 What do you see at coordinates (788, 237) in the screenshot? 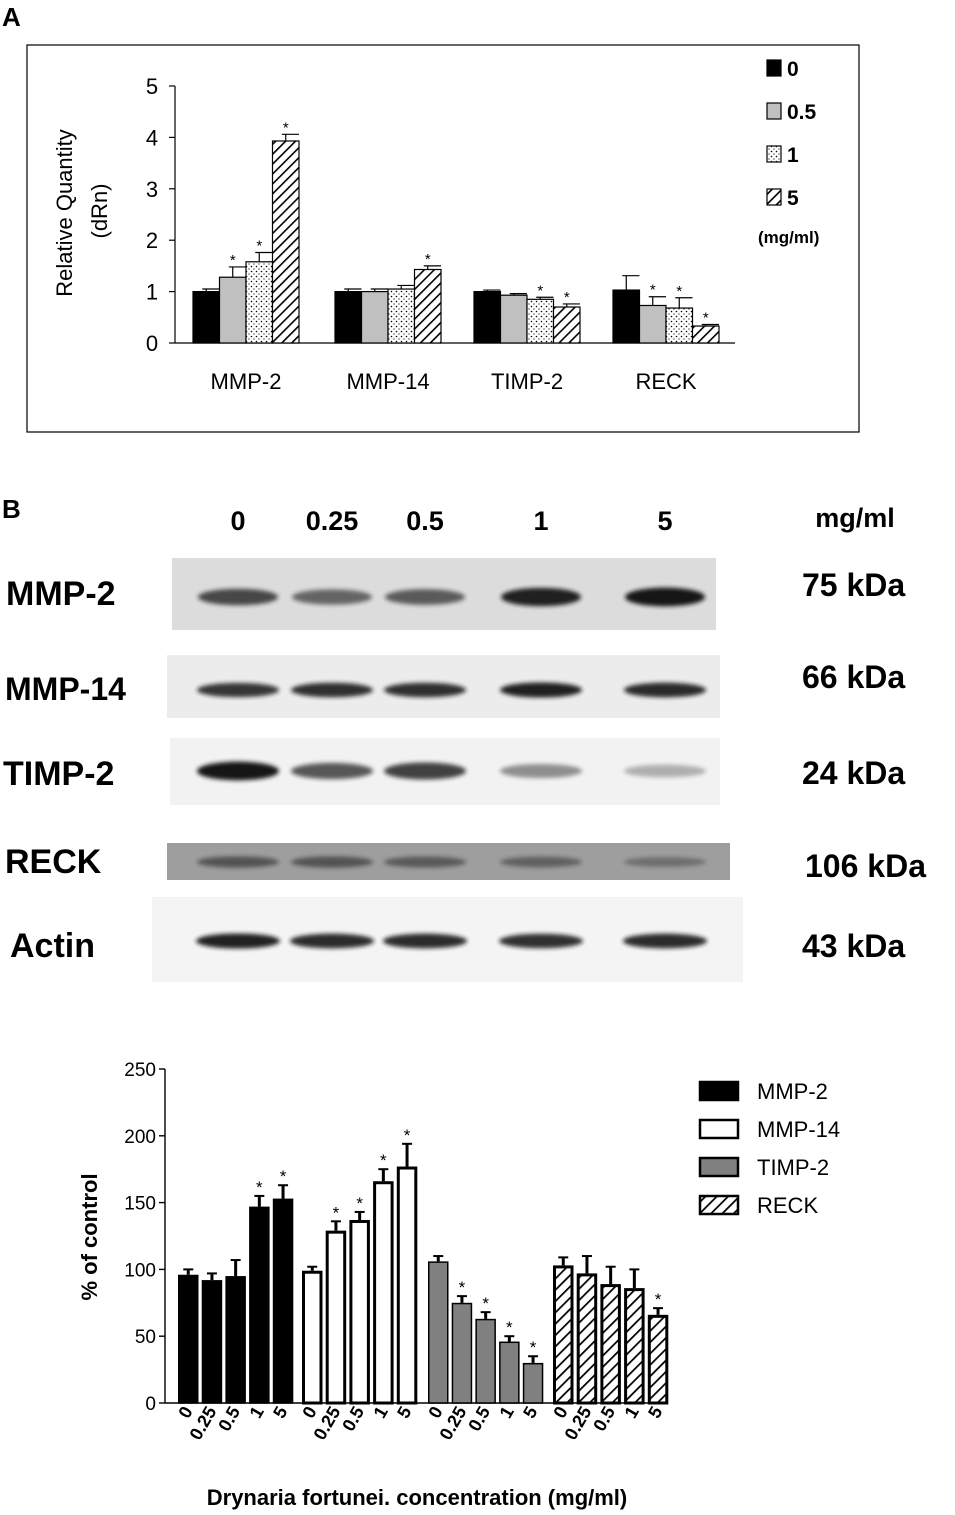
I see `legend-unit-a: (mg/ml)` at bounding box center [788, 237].